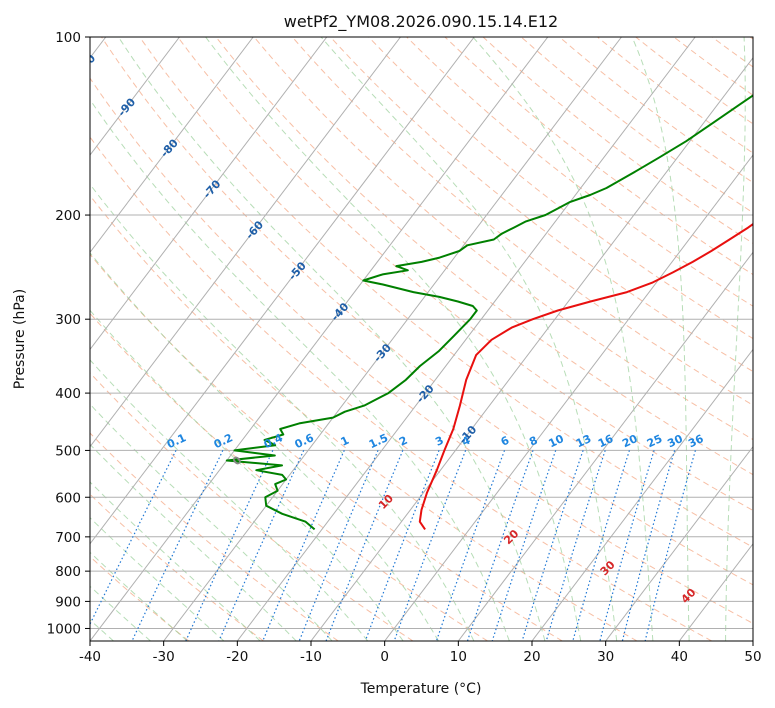  Describe the element at coordinates (68, 451) in the screenshot. I see `y-tick-label: 500` at that location.